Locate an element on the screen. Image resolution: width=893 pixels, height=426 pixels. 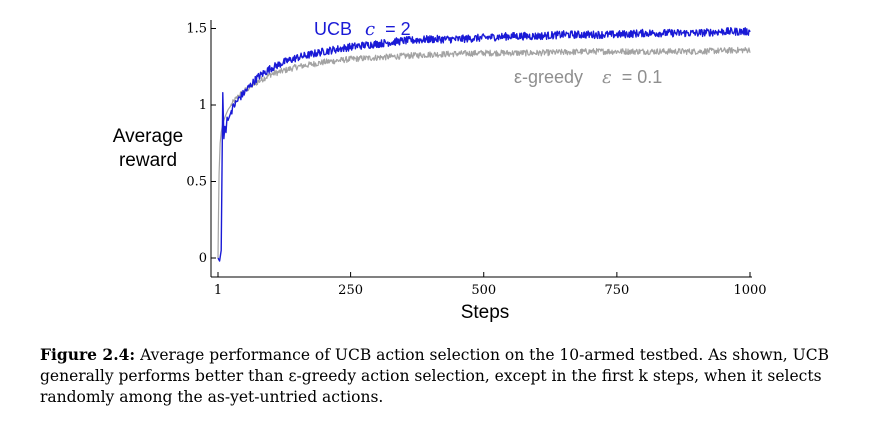
x-axis-title: Steps is located at coordinates (485, 312).